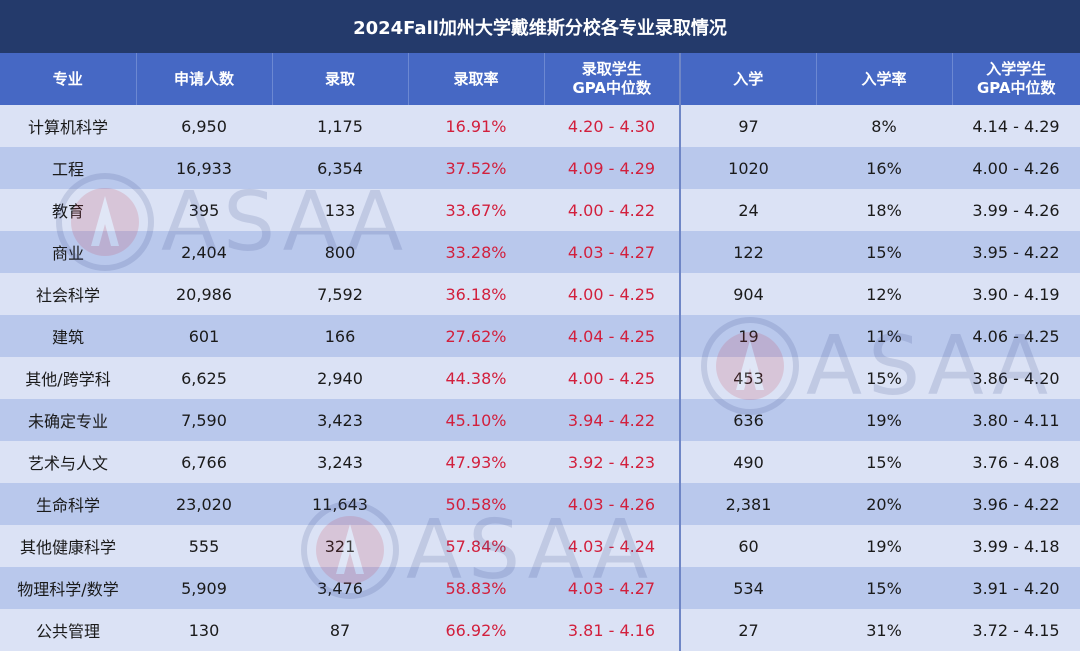 The height and width of the screenshot is (653, 1080). What do you see at coordinates (612, 294) in the screenshot?
I see `cell-admit-gpa: 4.00 - 4.25` at bounding box center [612, 294].